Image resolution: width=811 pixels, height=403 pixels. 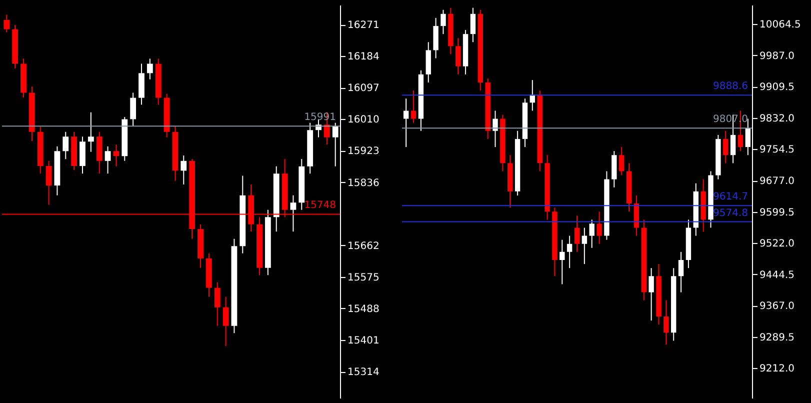 What do you see at coordinates (364, 57) in the screenshot?
I see `y-tick-label: 16184` at bounding box center [364, 57].